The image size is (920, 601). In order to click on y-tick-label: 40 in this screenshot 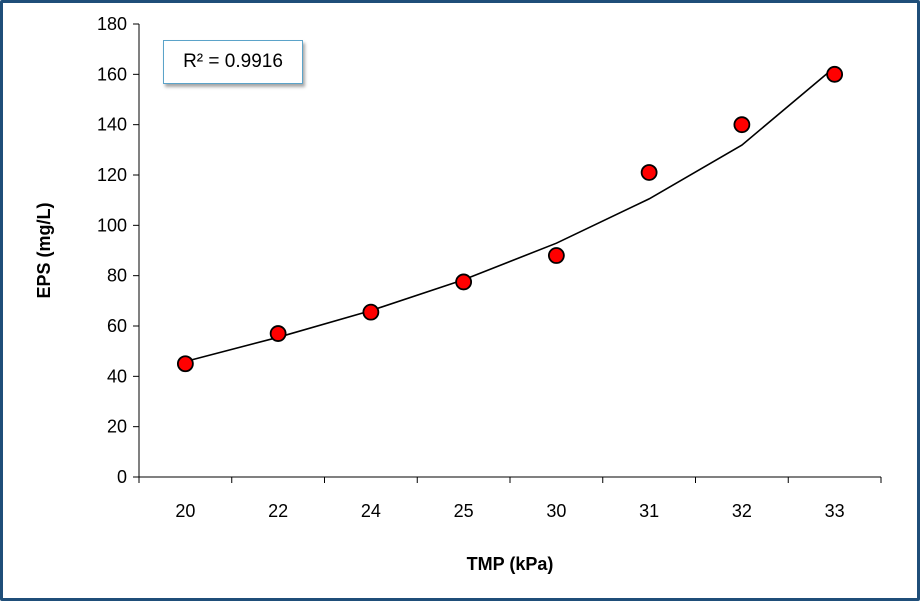, I will do `click(117, 376)`.